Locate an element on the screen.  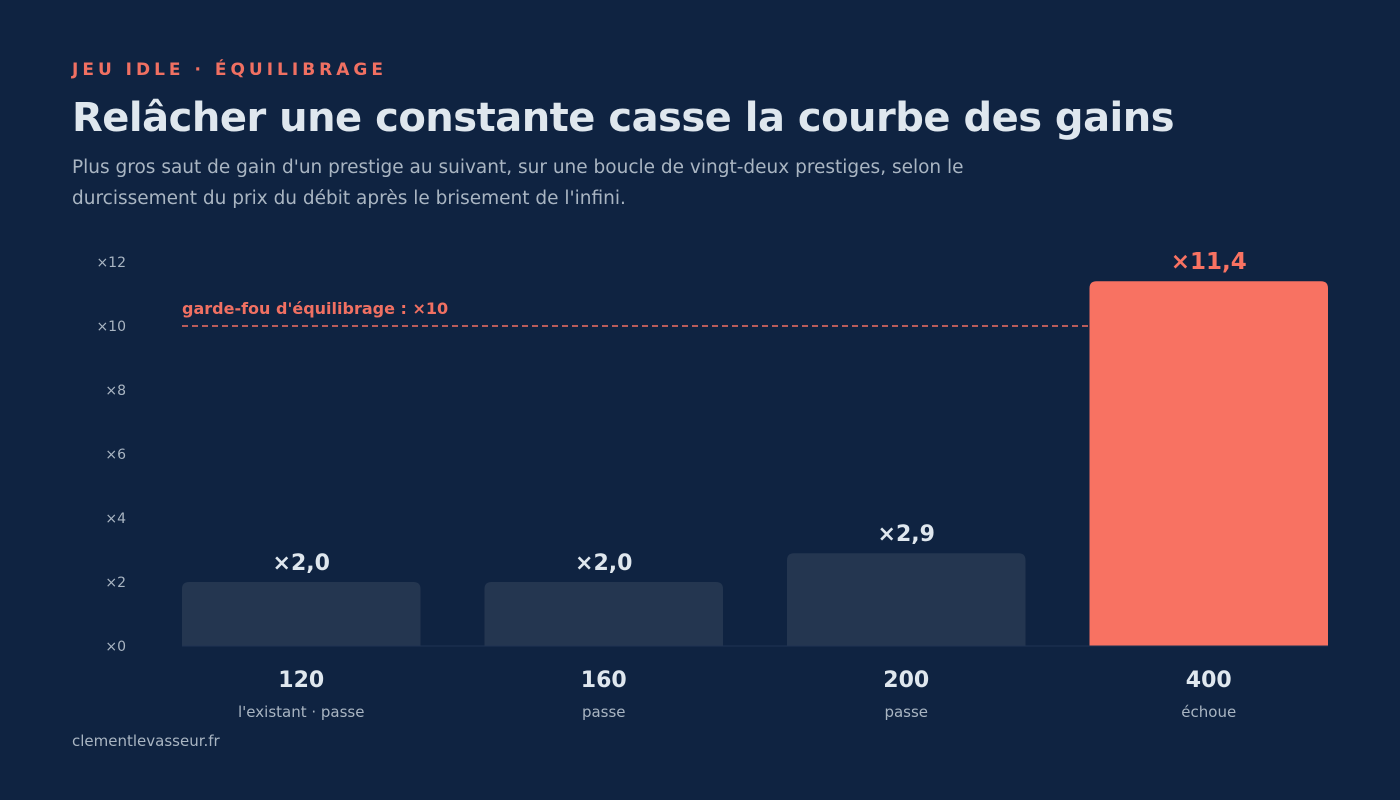
bar-value-label: ×11,4 is located at coordinates (1209, 262).